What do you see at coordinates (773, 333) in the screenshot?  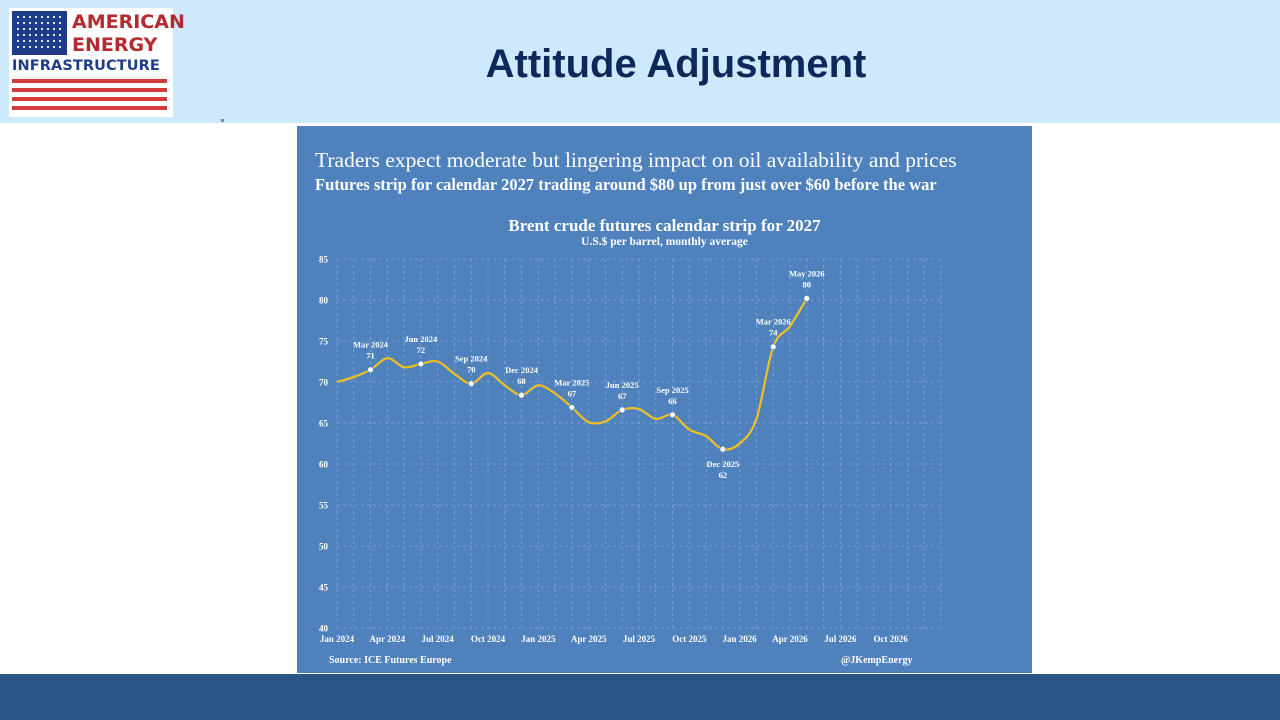 I see `annotation-value: 74` at bounding box center [773, 333].